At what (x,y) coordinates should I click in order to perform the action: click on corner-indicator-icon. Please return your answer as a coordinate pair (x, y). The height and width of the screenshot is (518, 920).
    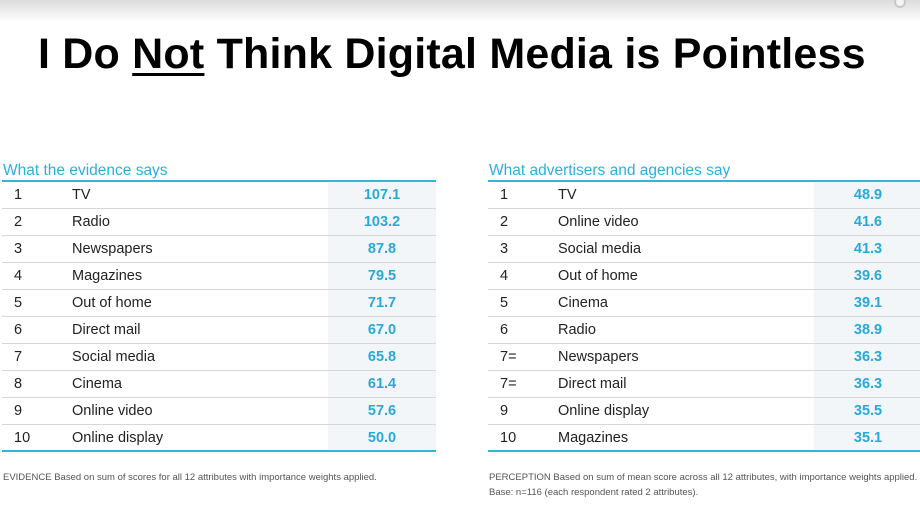
    Looking at the image, I should click on (900, 4).